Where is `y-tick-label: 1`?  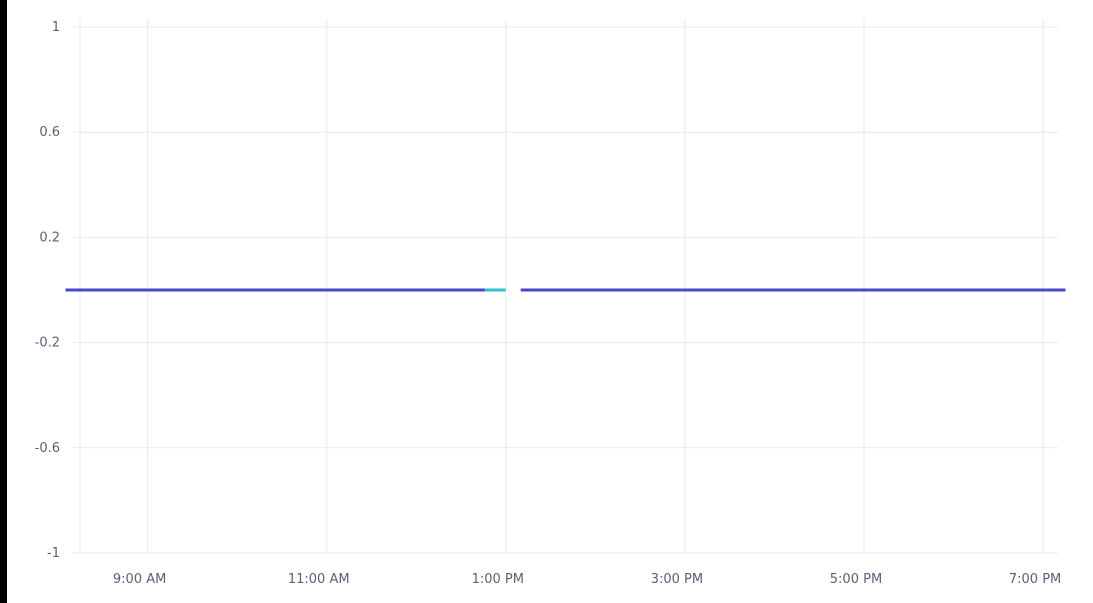
y-tick-label: 1 is located at coordinates (56, 27).